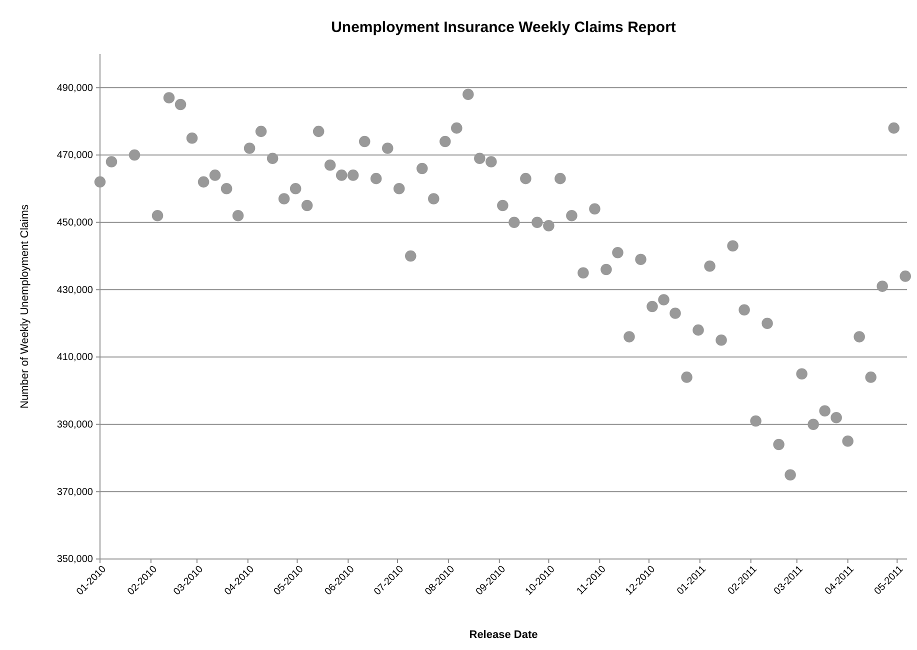  Describe the element at coordinates (75, 290) in the screenshot. I see `y-tick-label: 430,000` at that location.